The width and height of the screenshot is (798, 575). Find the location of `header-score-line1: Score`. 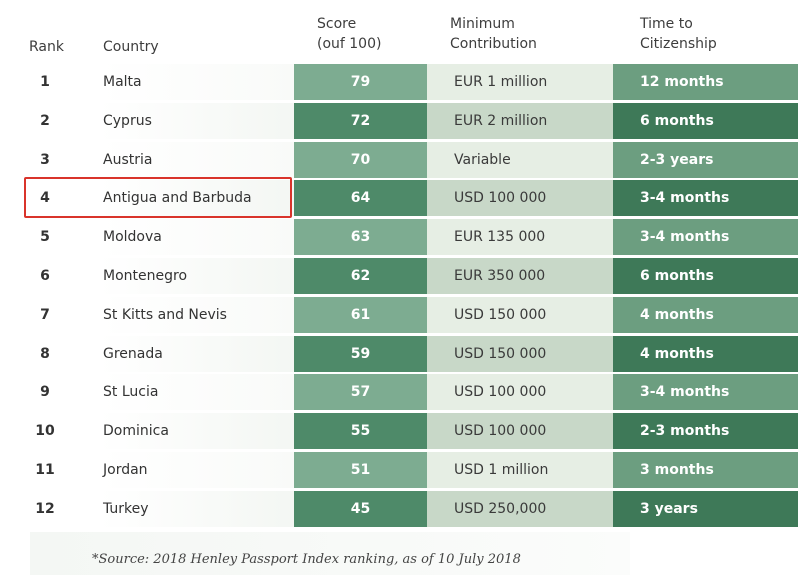

header-score-line1: Score is located at coordinates (337, 24).